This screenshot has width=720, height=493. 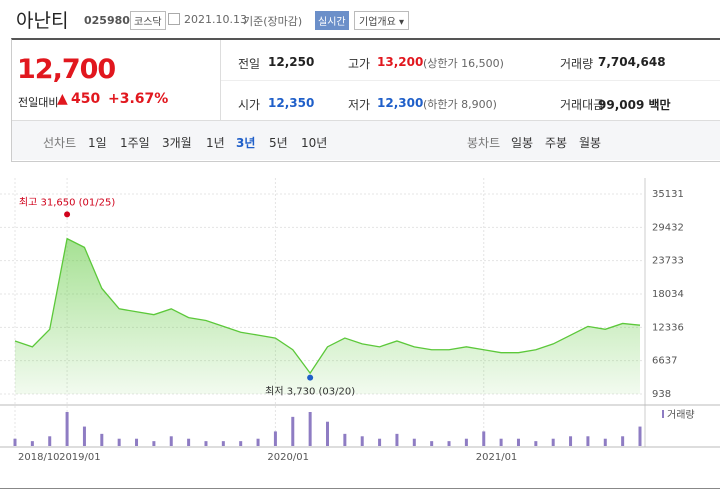 I want to click on tab: 3년, so click(x=246, y=143).